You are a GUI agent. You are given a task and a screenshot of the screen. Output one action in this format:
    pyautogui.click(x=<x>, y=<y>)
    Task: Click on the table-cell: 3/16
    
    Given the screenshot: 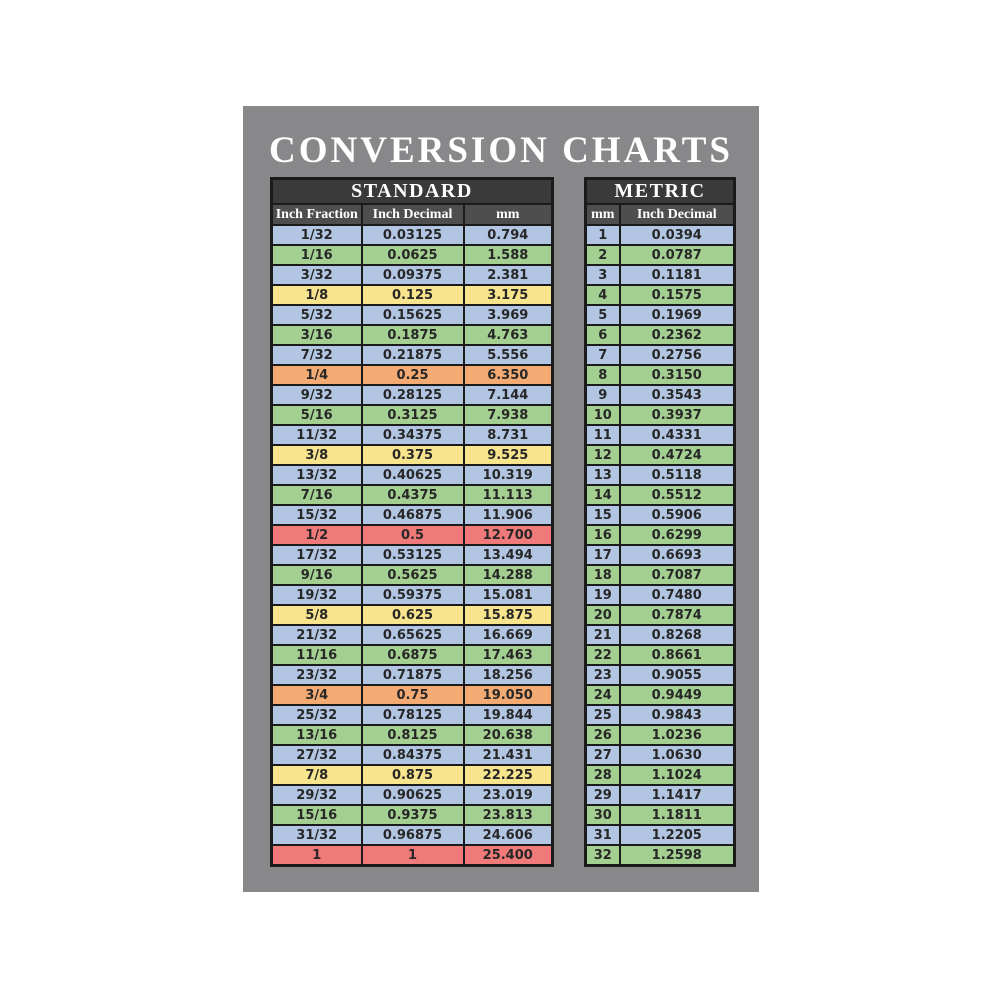 What is the action you would take?
    pyautogui.click(x=316, y=335)
    